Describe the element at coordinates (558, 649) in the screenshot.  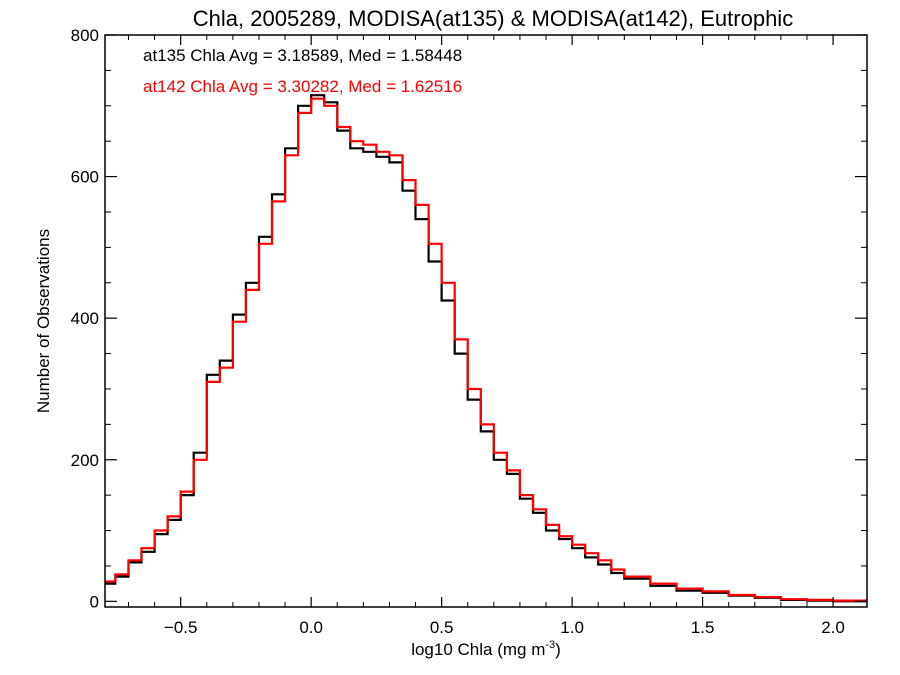
I see `x-axis-label-close: )` at that location.